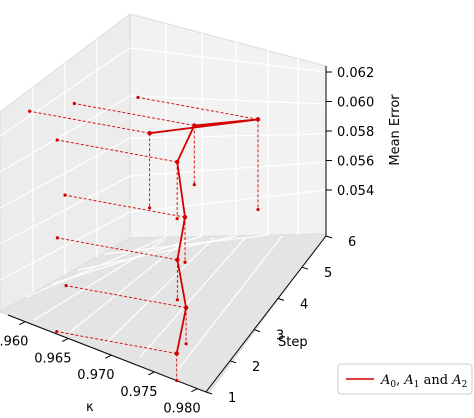 The width and height of the screenshot is (474, 418). I want to click on z-tick-label: 0.054, so click(355, 191).